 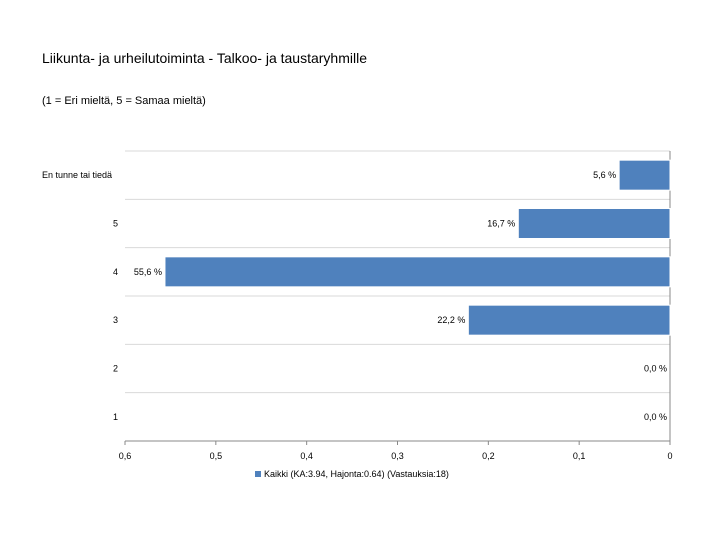 What do you see at coordinates (579, 456) in the screenshot?
I see `x-tick-label: 0,1` at bounding box center [579, 456].